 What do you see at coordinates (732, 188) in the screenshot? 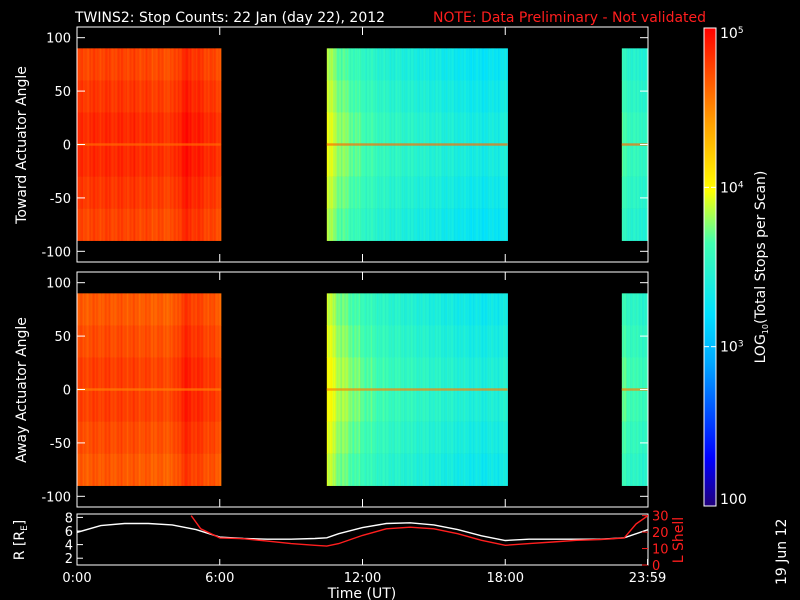
I see `colorbar-tick-label: 104` at bounding box center [732, 188].